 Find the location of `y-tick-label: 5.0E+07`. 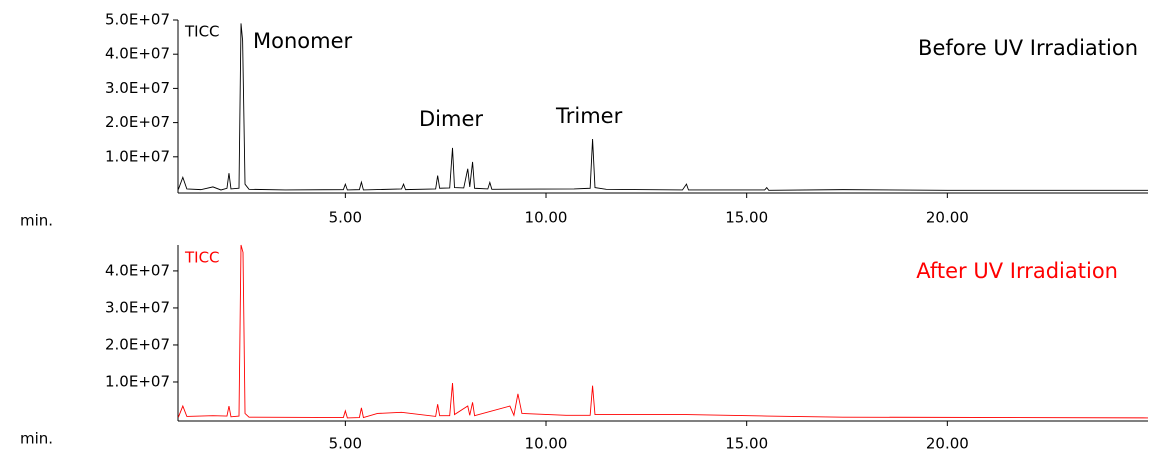

y-tick-label: 5.0E+07 is located at coordinates (137, 20).